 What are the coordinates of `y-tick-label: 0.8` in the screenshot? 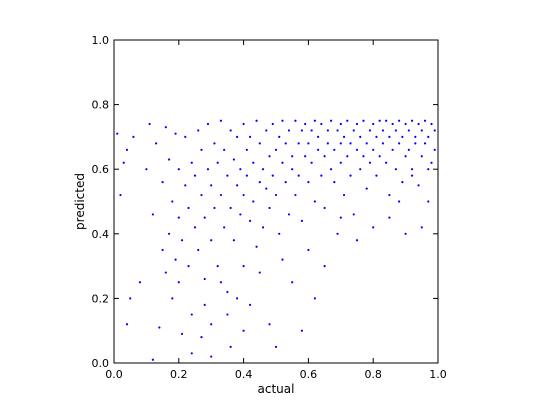 It's located at (101, 105).